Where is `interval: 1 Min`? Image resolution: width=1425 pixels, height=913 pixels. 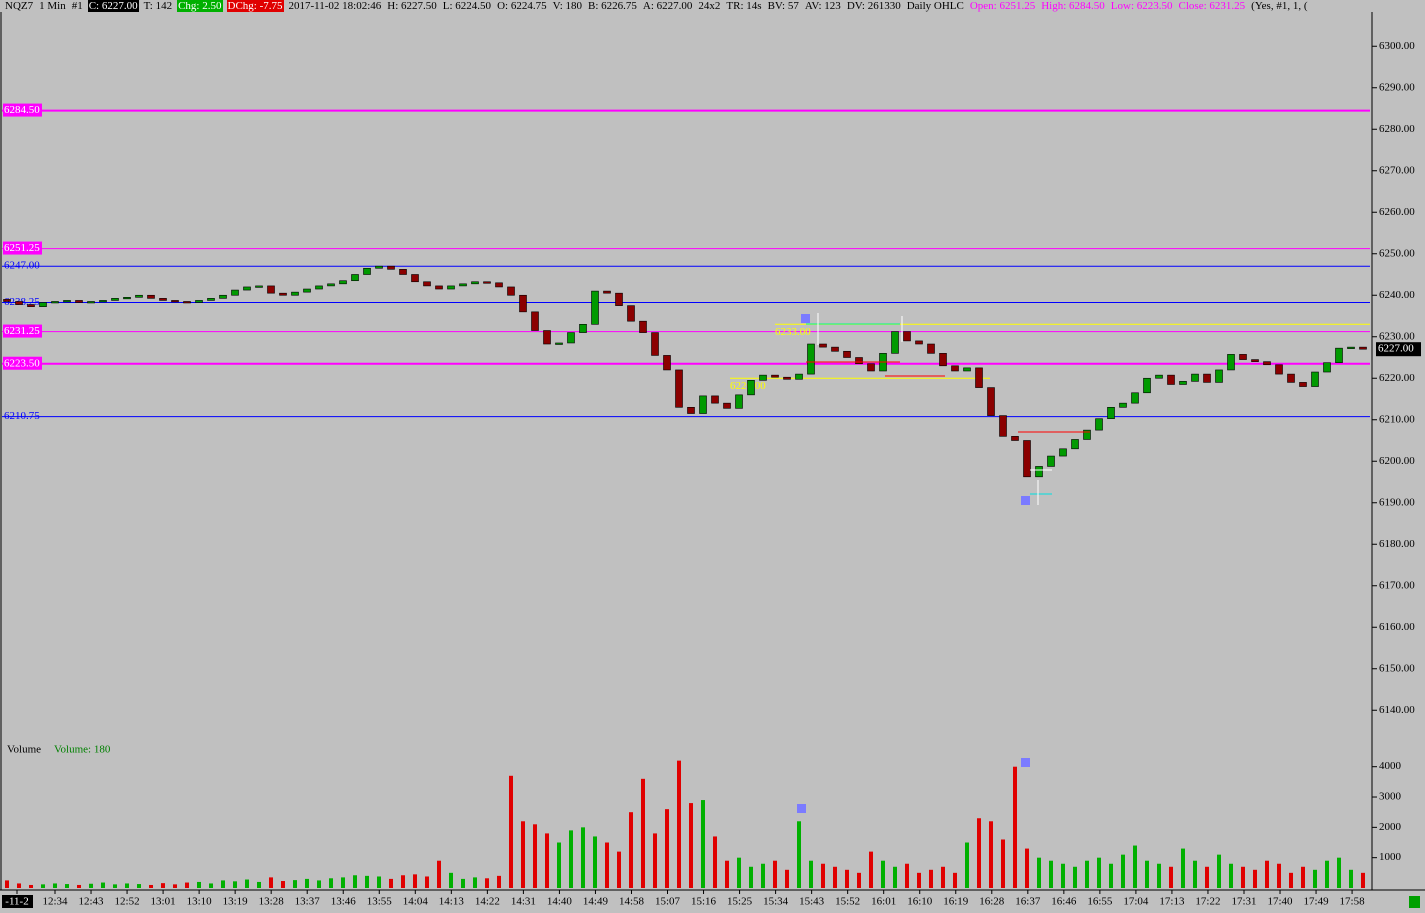
interval: 1 Min is located at coordinates (52, 6).